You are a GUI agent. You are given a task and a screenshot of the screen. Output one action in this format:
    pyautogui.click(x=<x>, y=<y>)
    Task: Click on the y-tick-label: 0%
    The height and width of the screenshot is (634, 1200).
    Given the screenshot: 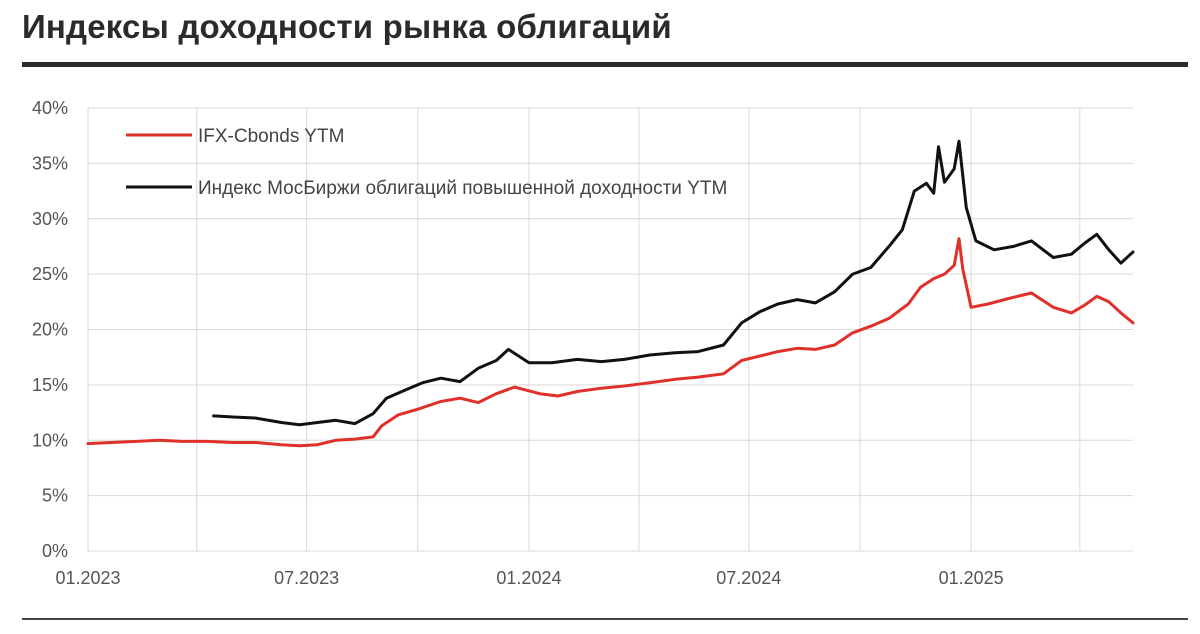 What is the action you would take?
    pyautogui.click(x=55, y=551)
    